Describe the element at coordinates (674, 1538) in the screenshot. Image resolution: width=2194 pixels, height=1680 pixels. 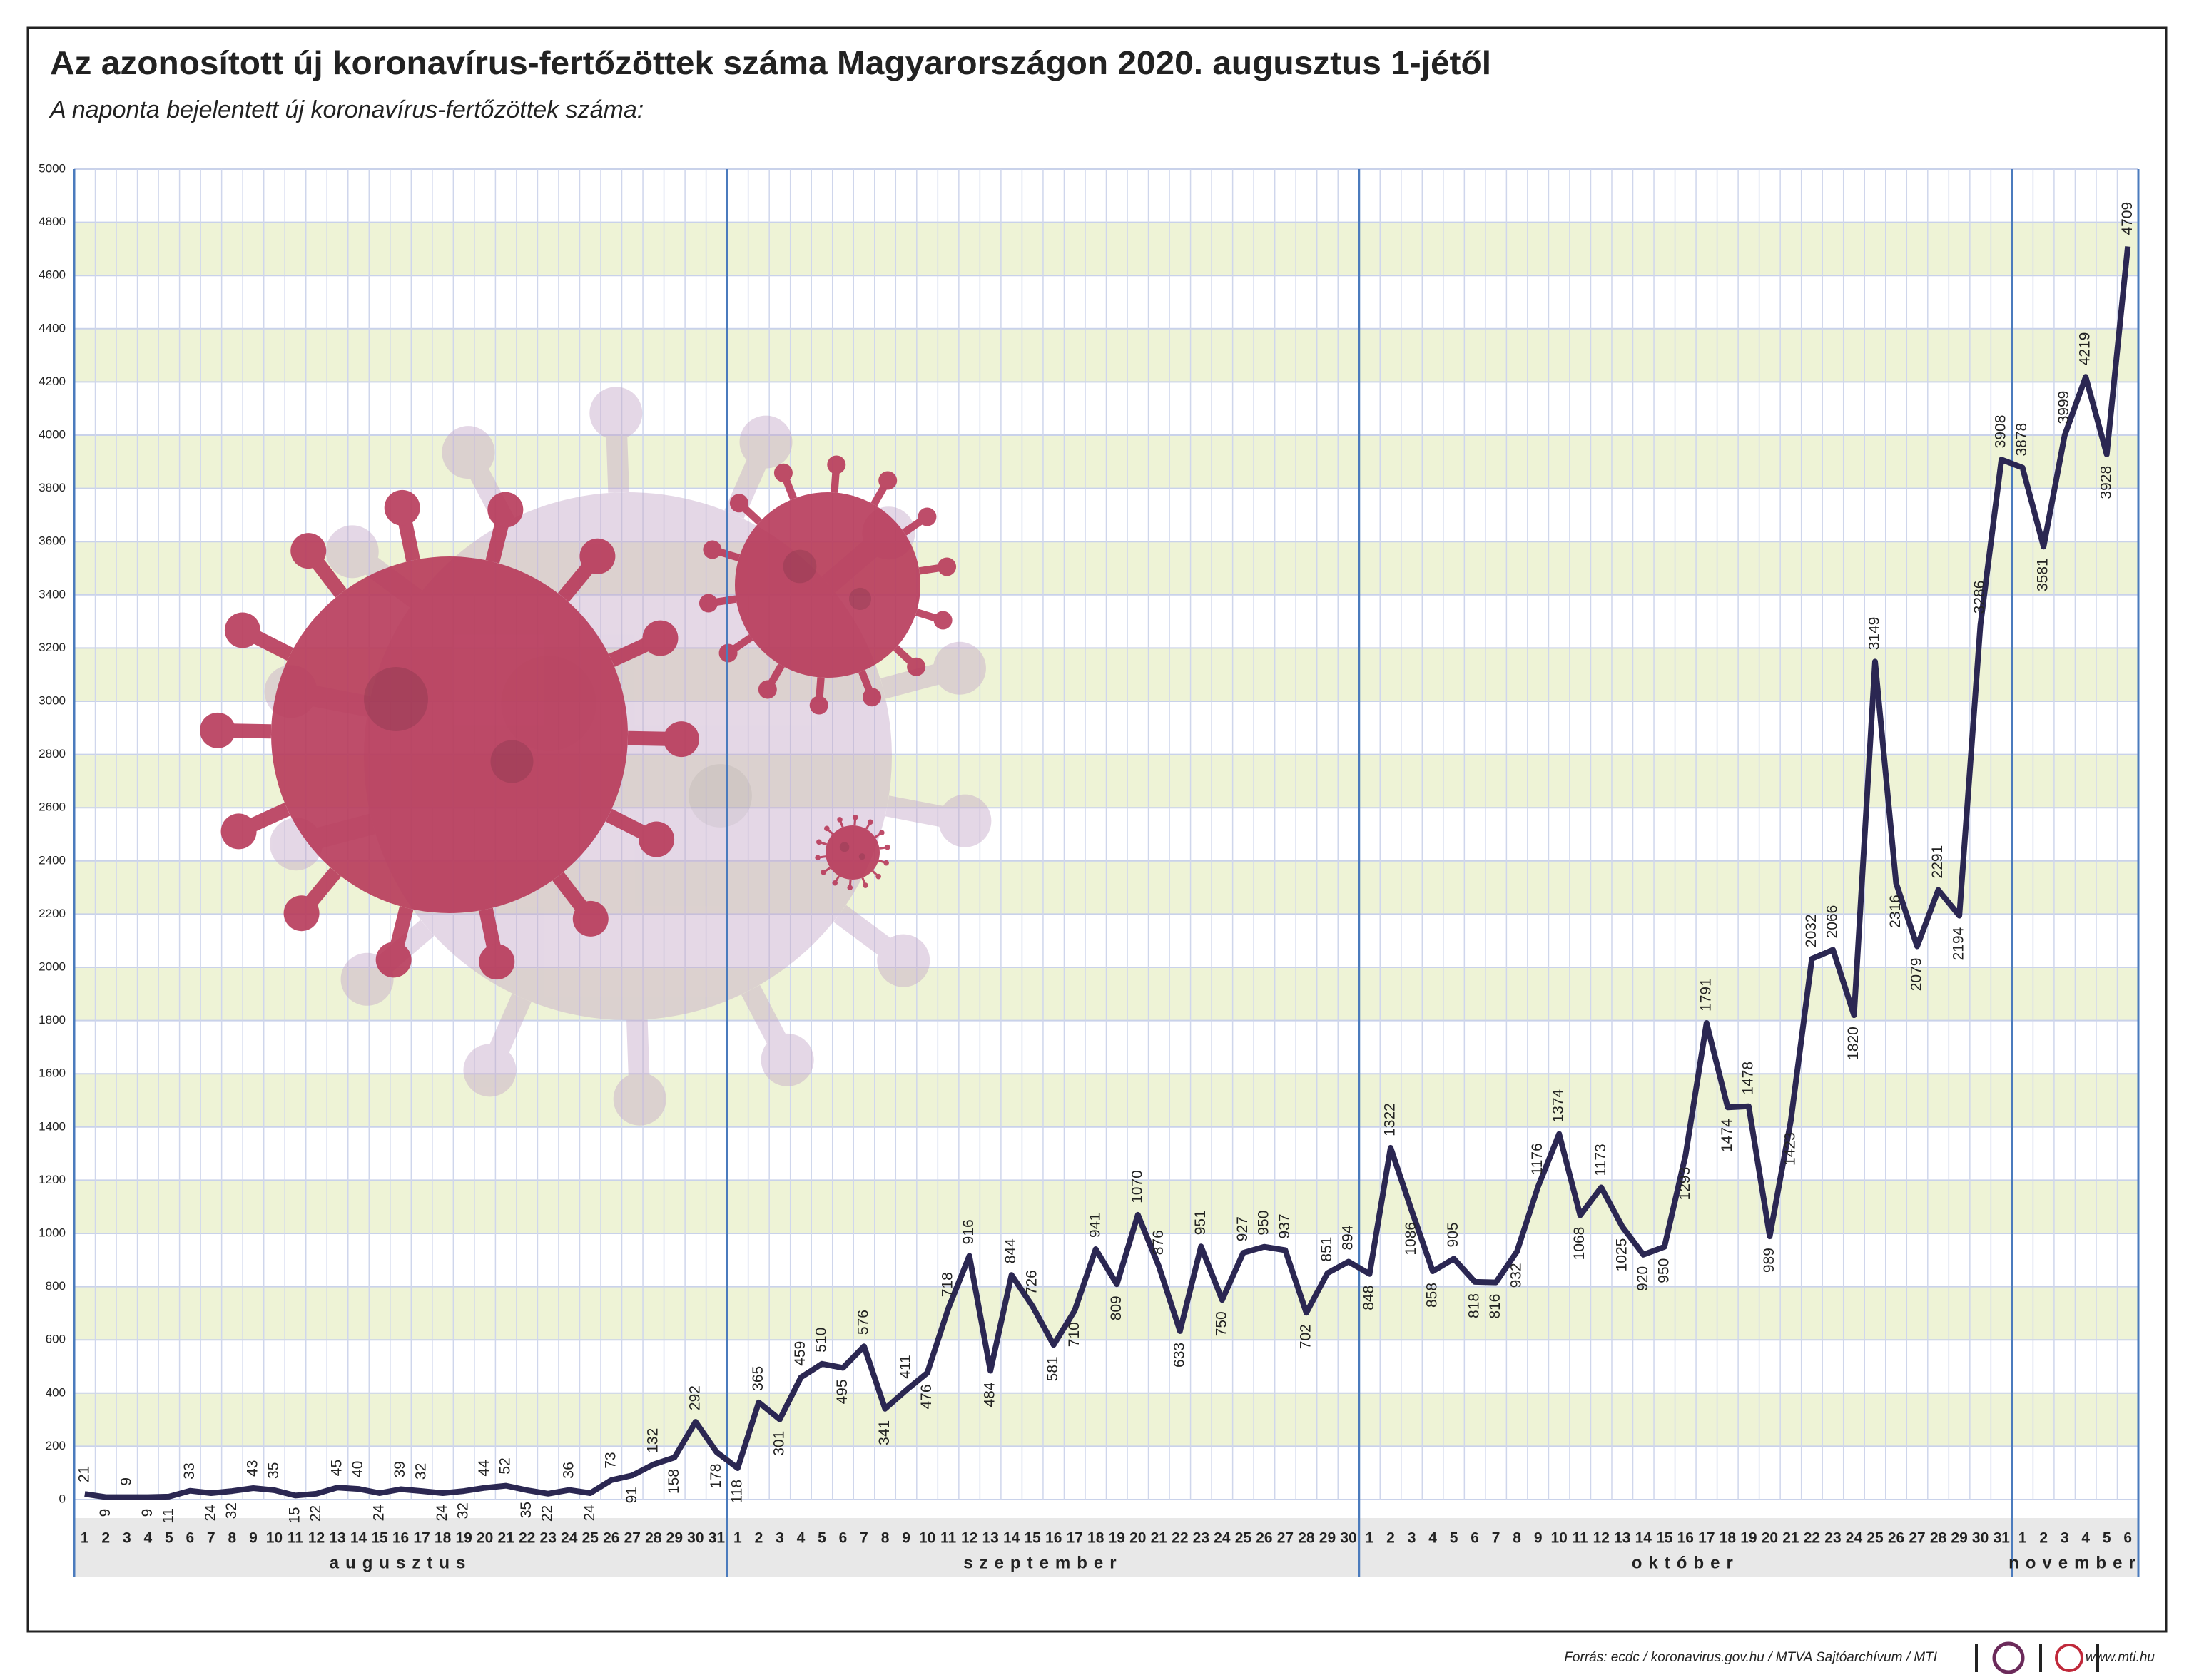
I see `x-tick-label: 29` at that location.